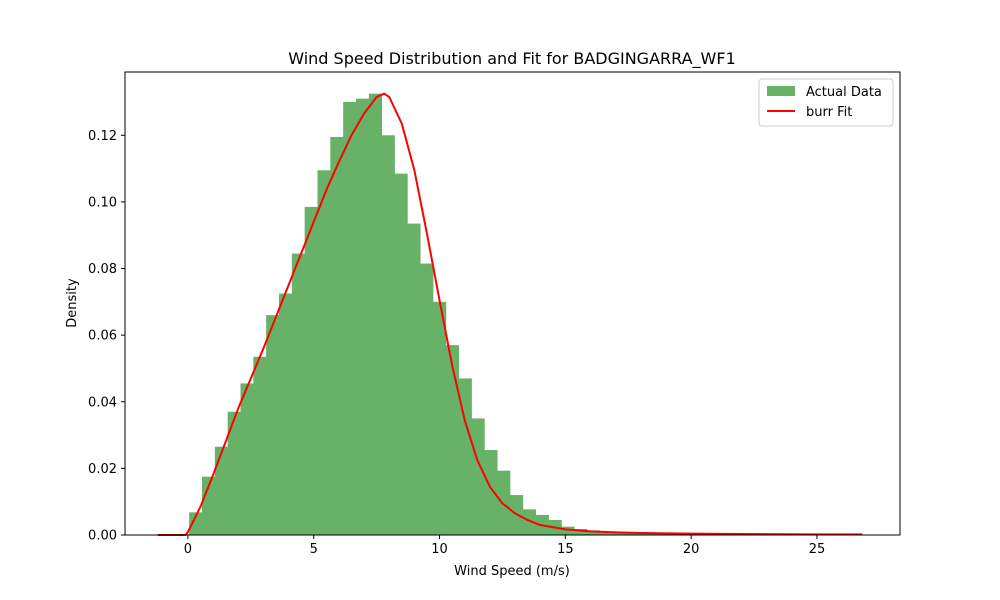 Image resolution: width=1000 pixels, height=600 pixels. I want to click on y-tick-label: 0.02, so click(102, 469).